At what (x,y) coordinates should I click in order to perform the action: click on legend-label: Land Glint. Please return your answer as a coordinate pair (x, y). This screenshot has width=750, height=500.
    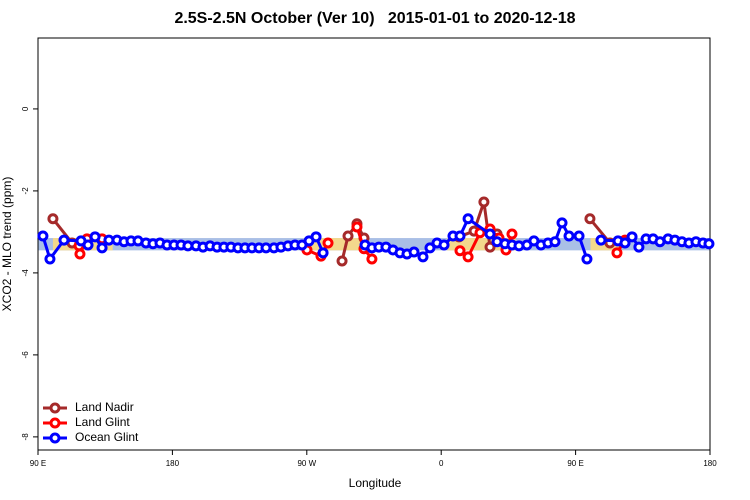
    Looking at the image, I should click on (102, 422).